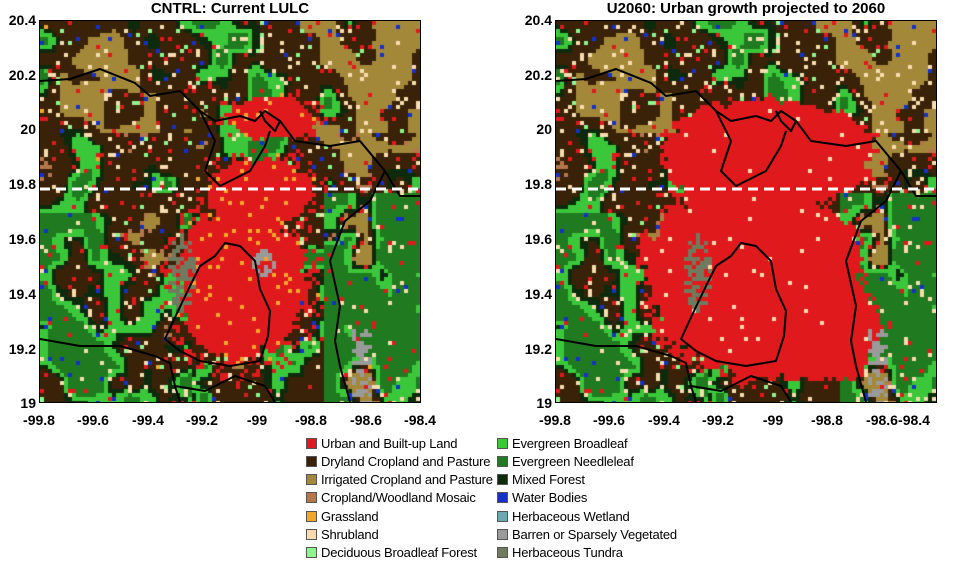  Describe the element at coordinates (350, 534) in the screenshot. I see `legend-label: Shrubland` at that location.